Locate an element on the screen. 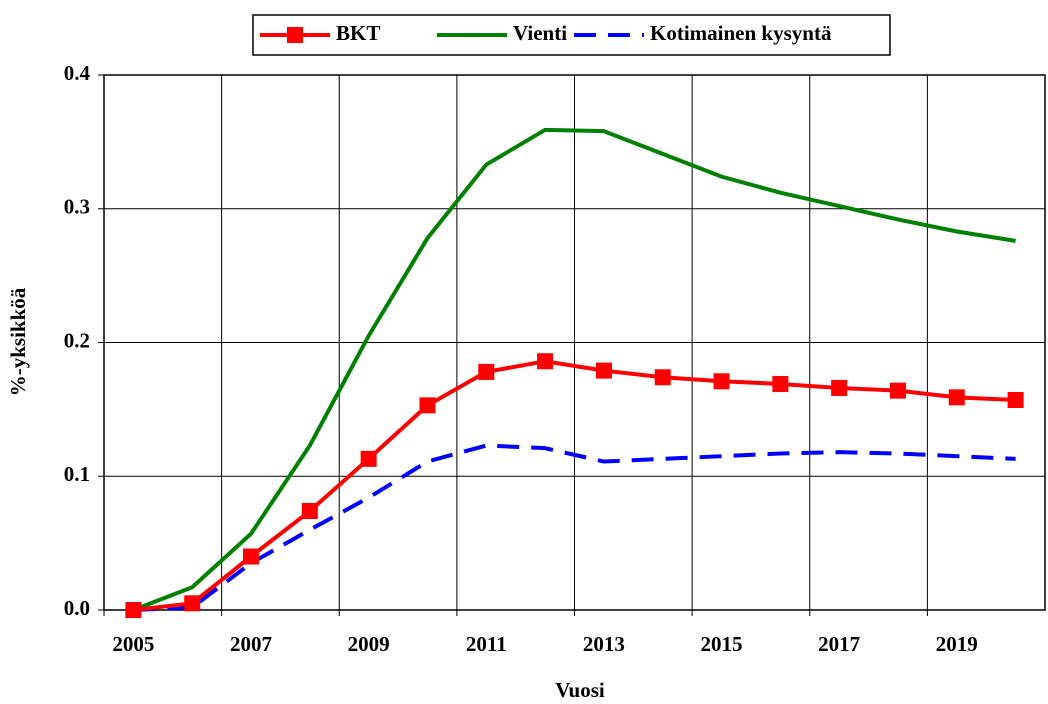 Image resolution: width=1048 pixels, height=704 pixels. legend-marker is located at coordinates (295, 35).